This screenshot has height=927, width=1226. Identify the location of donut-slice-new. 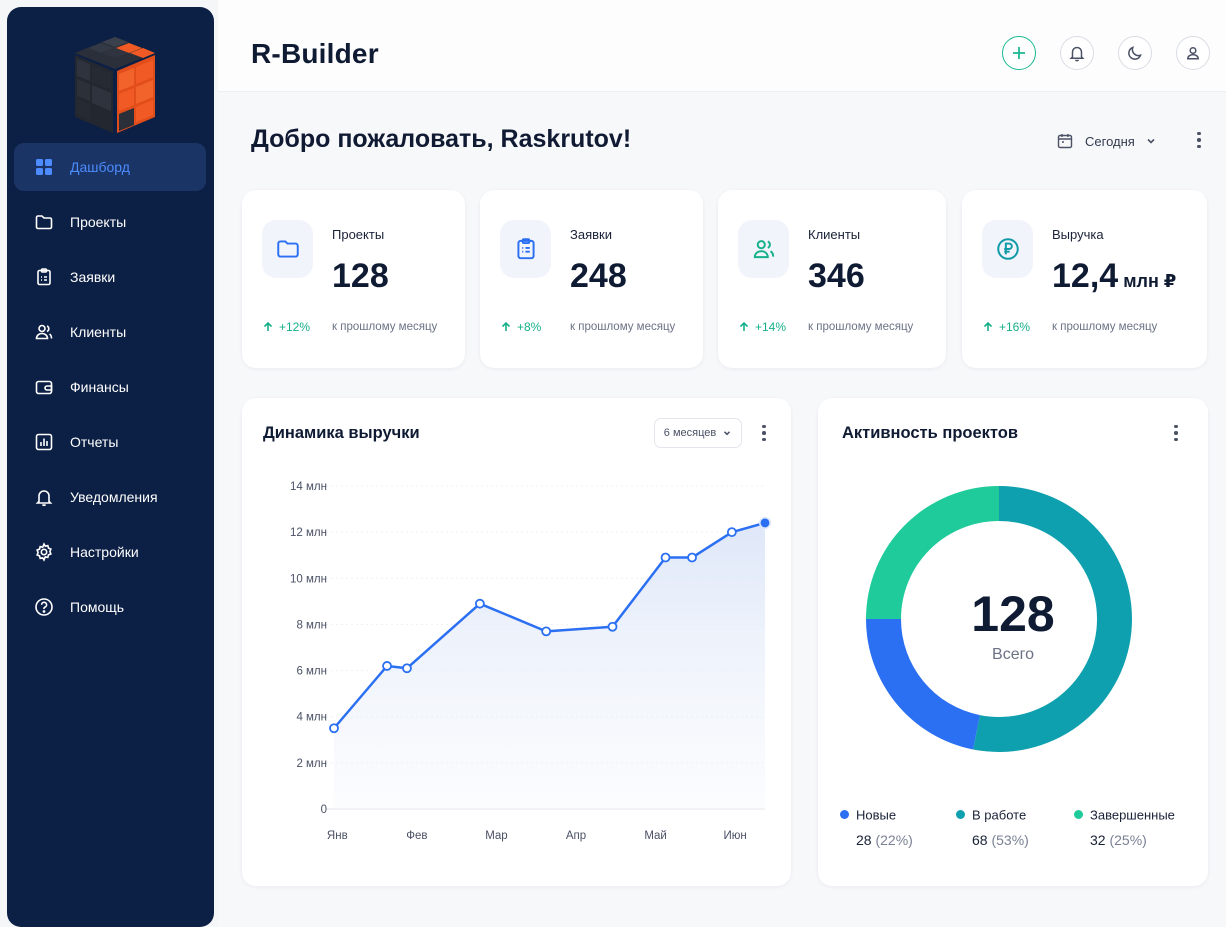
(923, 684).